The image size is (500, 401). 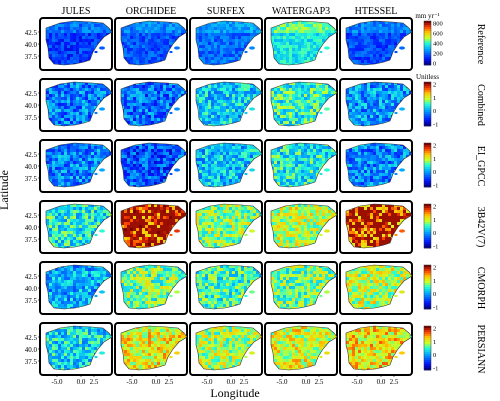 I want to click on colorbar-tick: 600, so click(x=438, y=34).